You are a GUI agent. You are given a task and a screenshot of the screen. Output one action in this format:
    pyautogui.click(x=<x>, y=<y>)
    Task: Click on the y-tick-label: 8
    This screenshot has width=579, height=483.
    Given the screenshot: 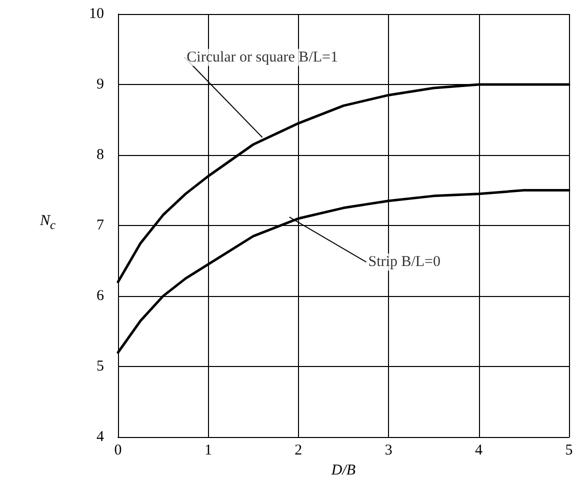 What is the action you would take?
    pyautogui.click(x=100, y=155)
    